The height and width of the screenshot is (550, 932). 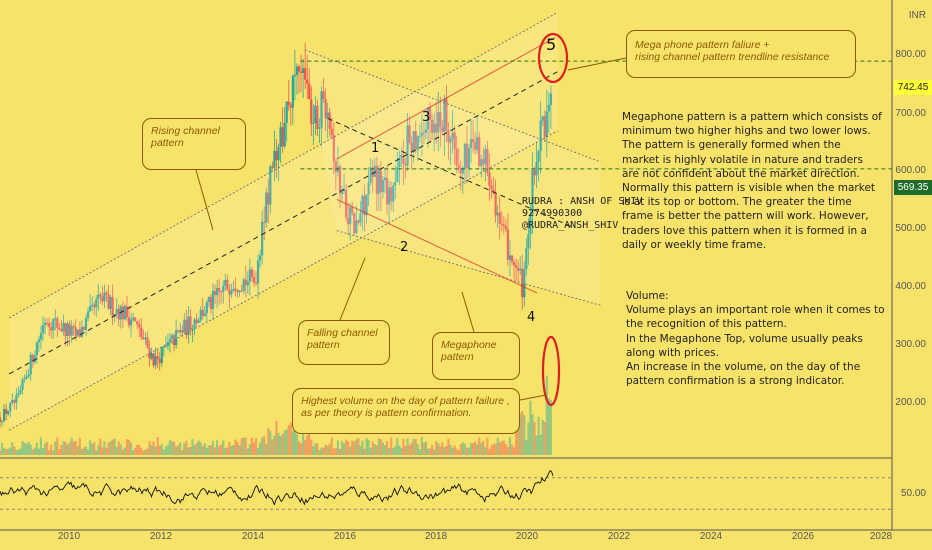 I want to click on x-tick-2020: 2020, so click(x=527, y=536).